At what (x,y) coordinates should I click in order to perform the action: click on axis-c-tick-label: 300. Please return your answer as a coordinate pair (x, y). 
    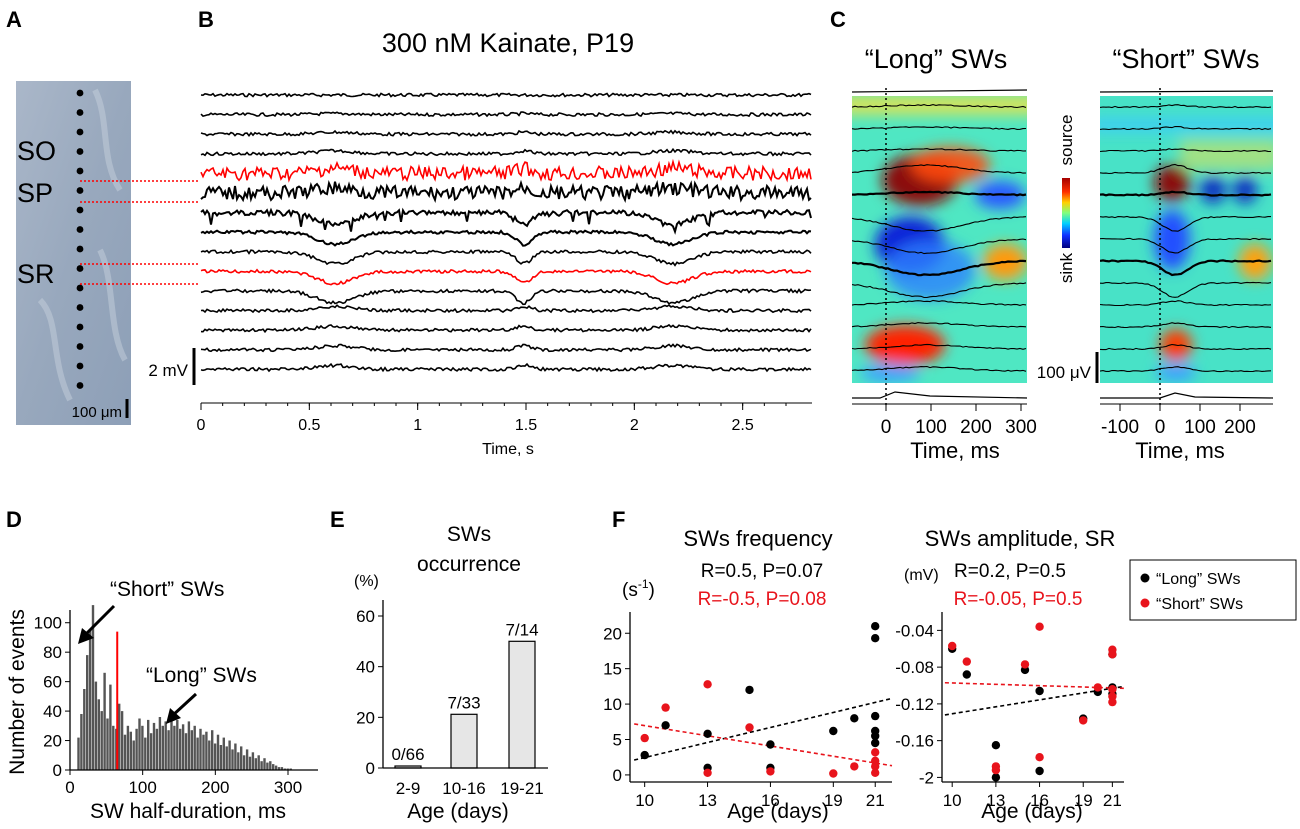
    Looking at the image, I should click on (1021, 427).